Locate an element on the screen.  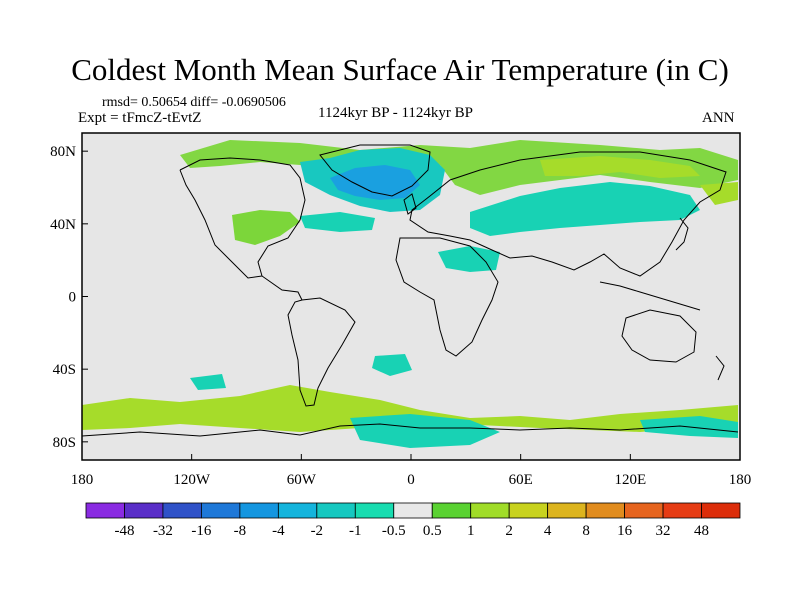
colorbar-label: -1 is located at coordinates (355, 531).